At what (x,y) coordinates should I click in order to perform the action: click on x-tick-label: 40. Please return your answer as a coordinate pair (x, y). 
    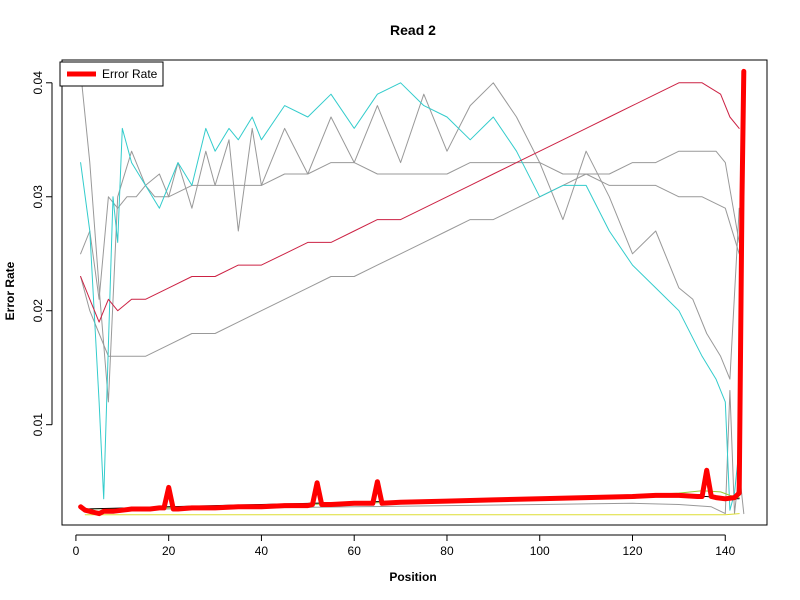
    Looking at the image, I should click on (262, 551).